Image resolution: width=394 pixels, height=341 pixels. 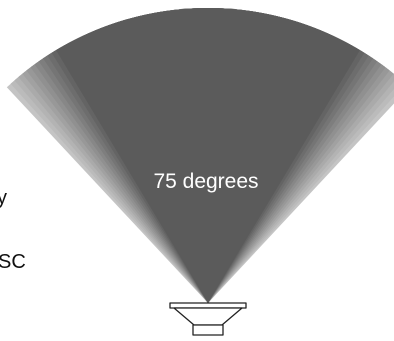 What do you see at coordinates (208, 319) in the screenshot?
I see `loudspeaker-icon` at bounding box center [208, 319].